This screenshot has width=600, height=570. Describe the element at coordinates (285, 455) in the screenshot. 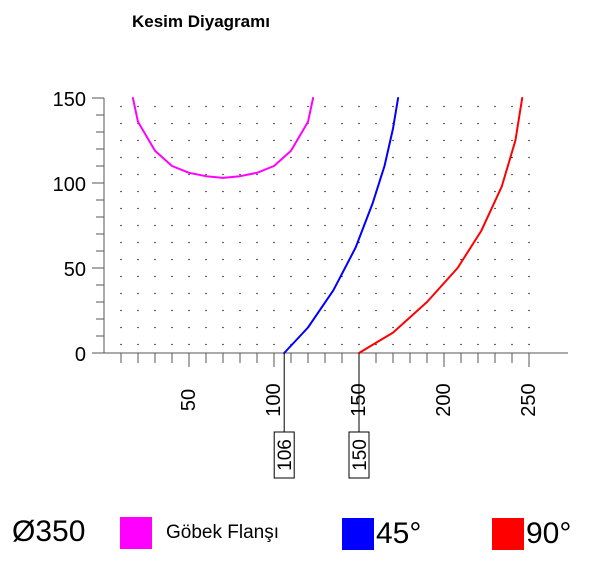

I see `annotation-label: 106` at that location.